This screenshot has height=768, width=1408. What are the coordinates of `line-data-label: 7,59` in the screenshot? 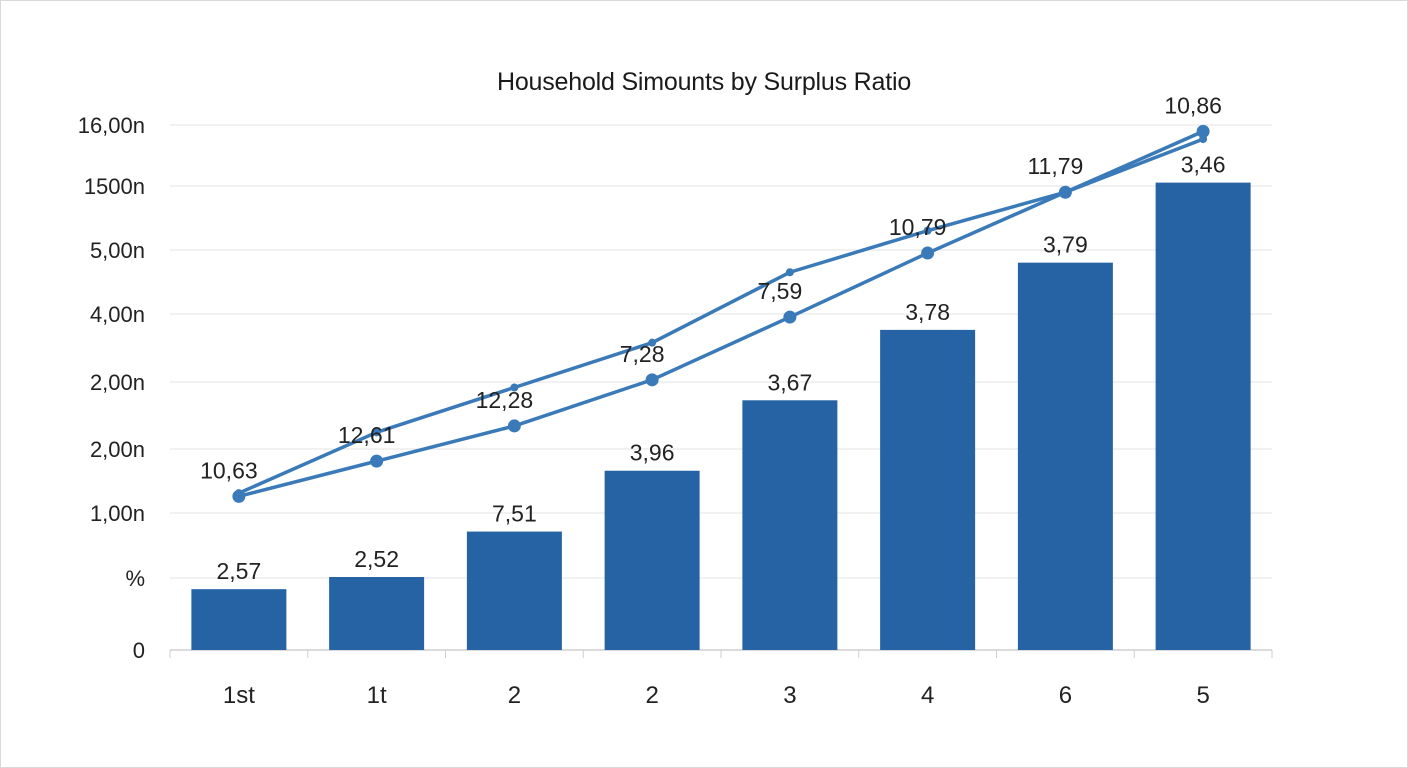 It's located at (779, 291).